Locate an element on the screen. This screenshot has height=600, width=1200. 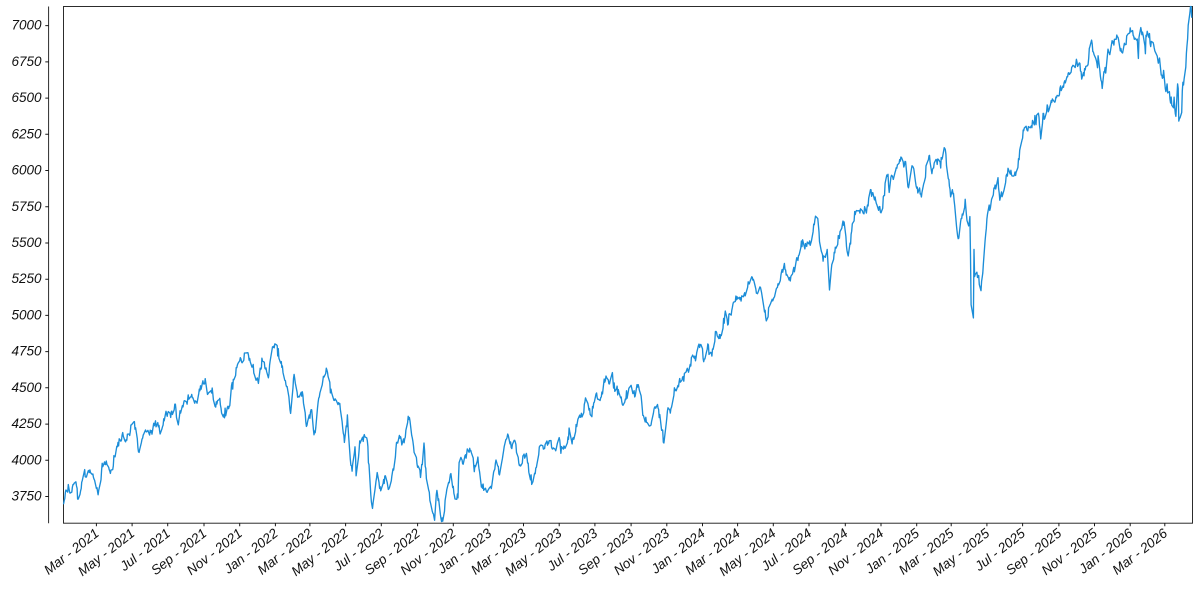
svg-text: 3750 is located at coordinates (26, 496).